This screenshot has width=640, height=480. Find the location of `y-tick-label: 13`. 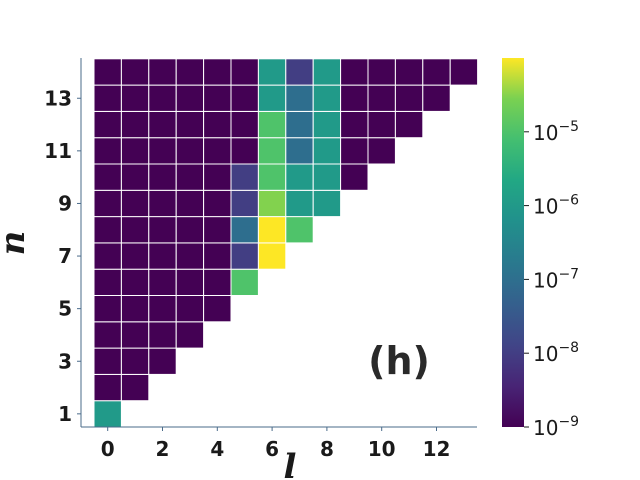

y-tick-label: 13 is located at coordinates (58, 98).